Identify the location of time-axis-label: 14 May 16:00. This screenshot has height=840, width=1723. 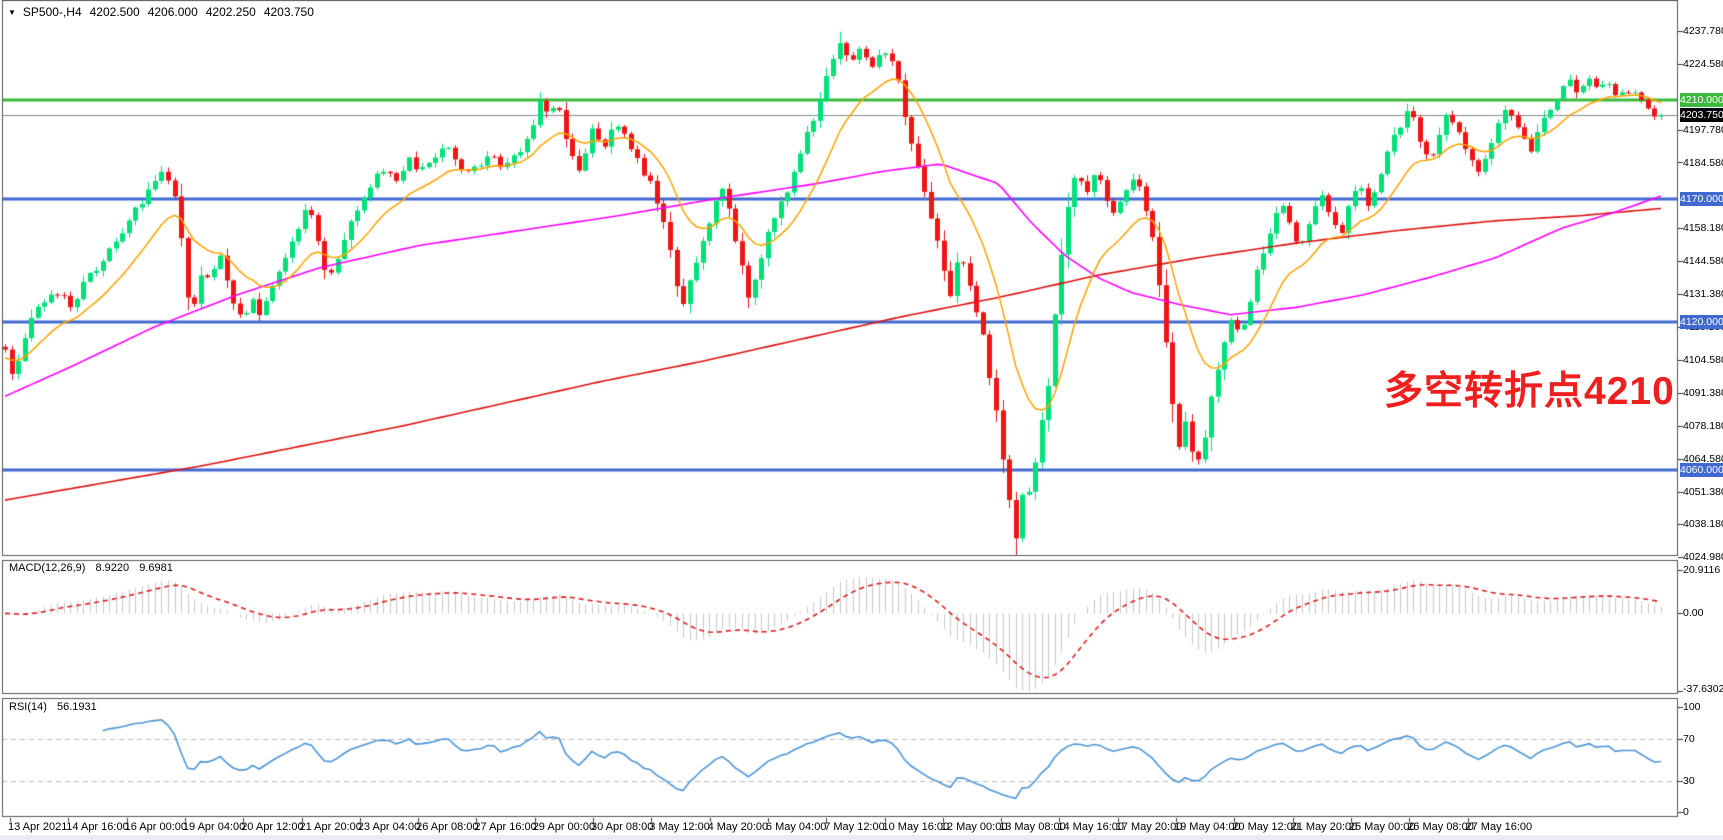
(1091, 827).